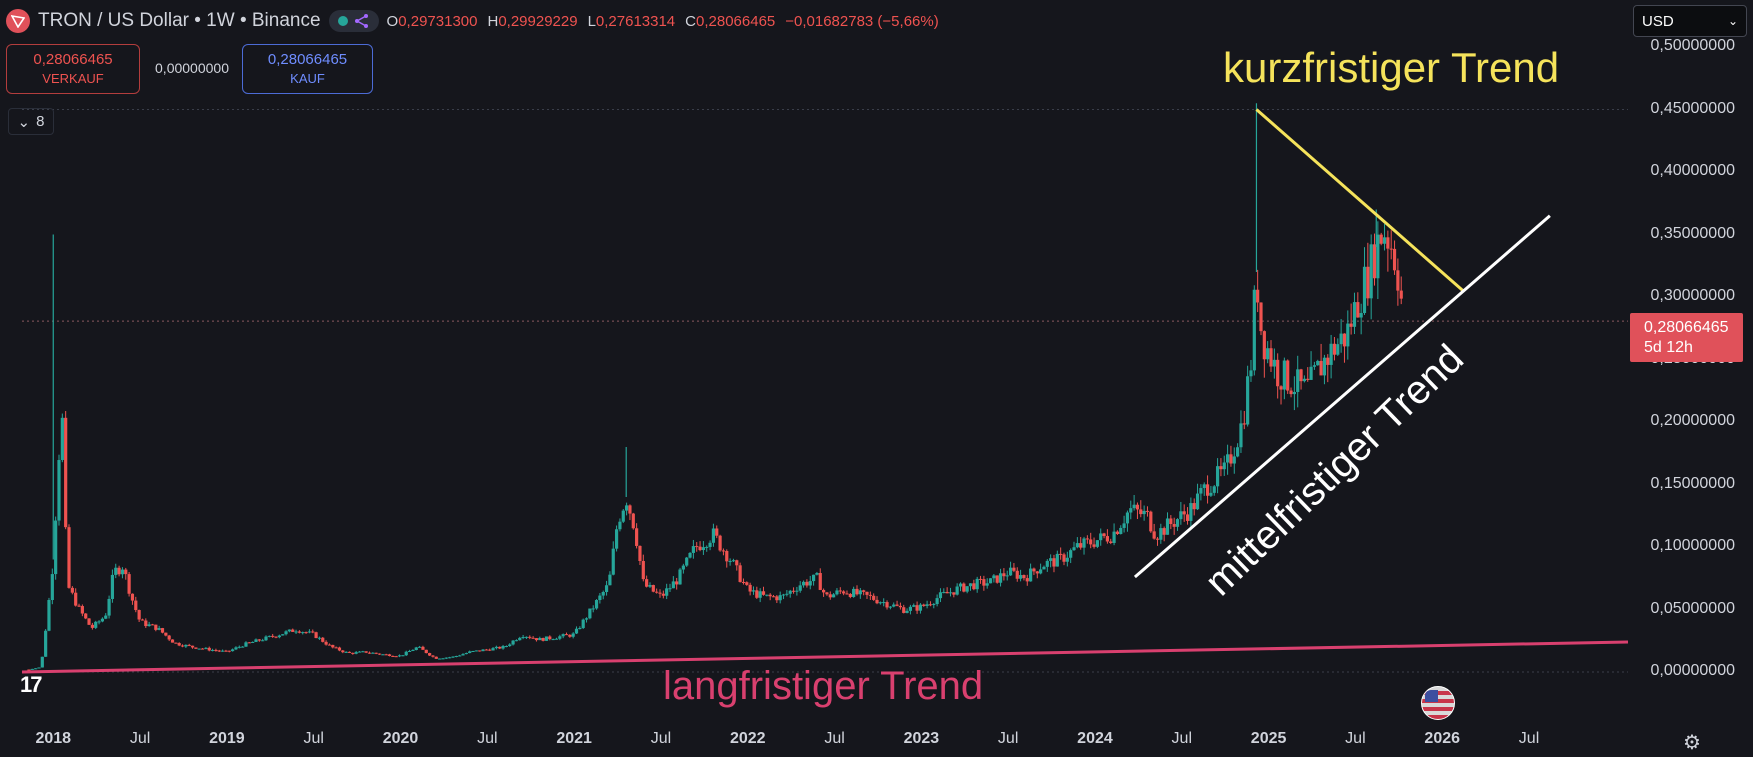 The image size is (1753, 757). I want to click on time-tick-label: 2018, so click(53, 738).